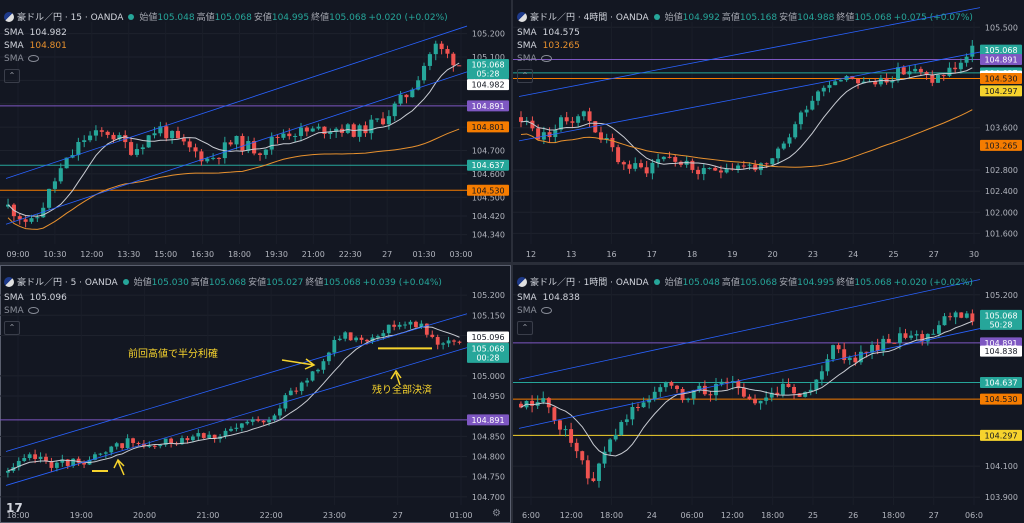 This screenshot has height=523, width=1024. I want to click on symbol-title: 豪ドル／円 · 5 · OANDA, so click(67, 283).